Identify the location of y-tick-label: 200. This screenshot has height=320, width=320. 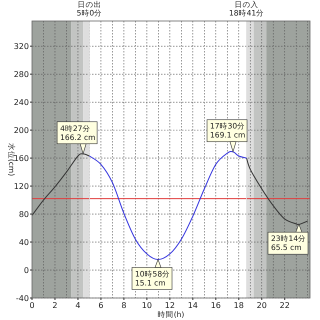
(21, 131).